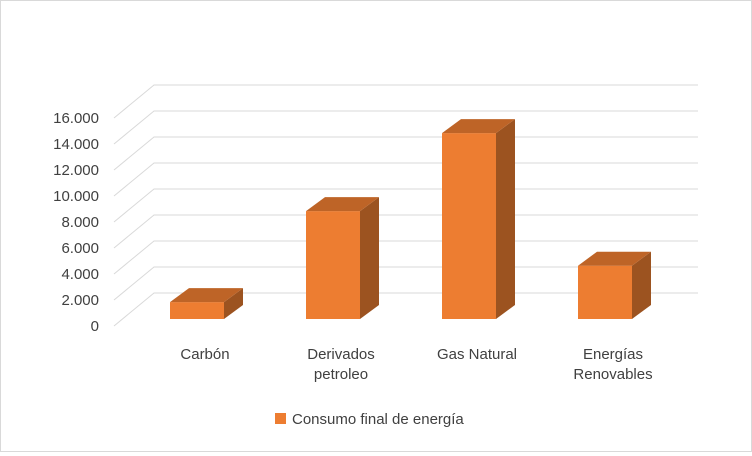 Image resolution: width=752 pixels, height=456 pixels. Describe the element at coordinates (76, 196) in the screenshot. I see `y-tick-label: 10.000` at that location.